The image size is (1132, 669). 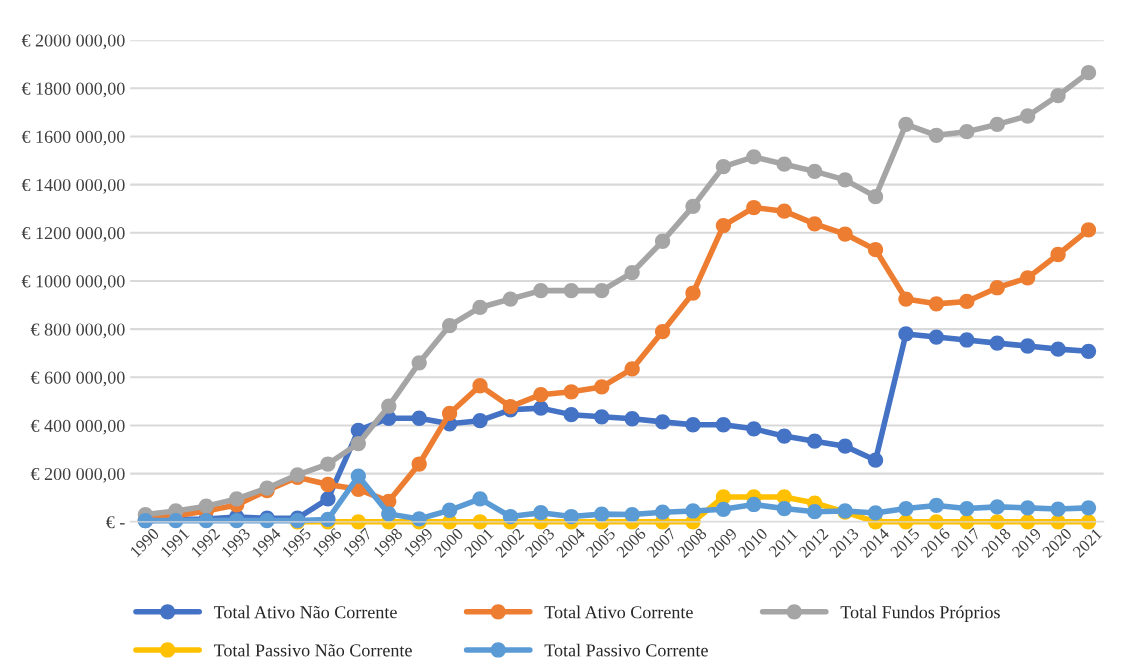 What do you see at coordinates (305, 612) in the screenshot?
I see `legend-label: Total Ativo Não Corrente` at bounding box center [305, 612].